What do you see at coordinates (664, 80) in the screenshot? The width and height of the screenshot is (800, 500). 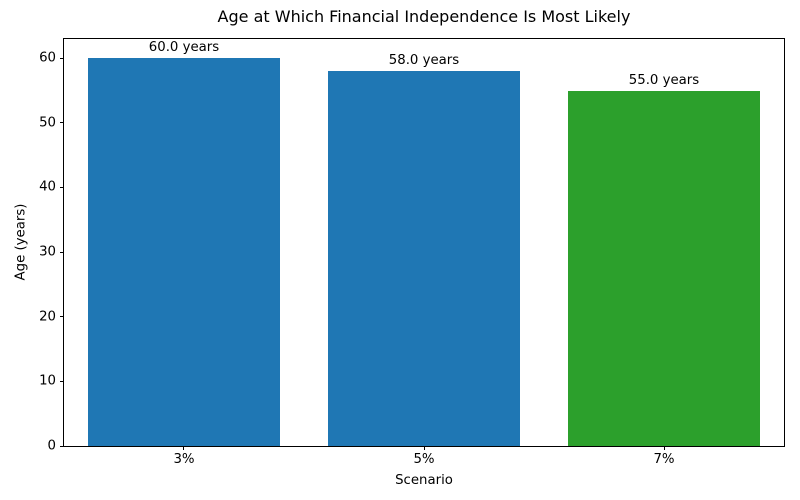 I see `bar-value-label: 55.0 years` at bounding box center [664, 80].